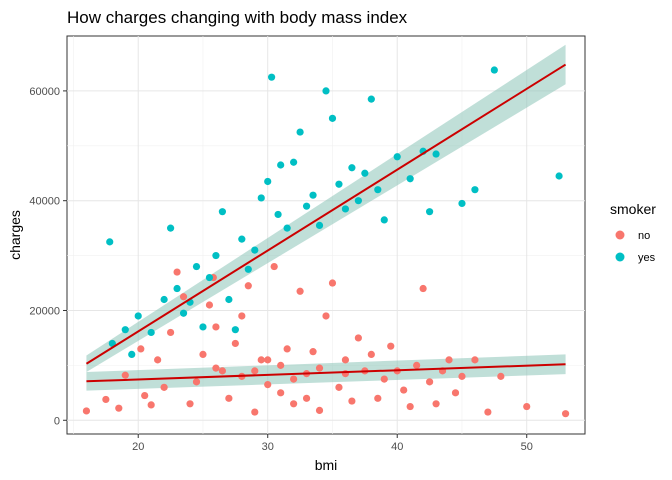 The height and width of the screenshot is (480, 672). I want to click on y-tick-label: 40000, so click(44, 202).